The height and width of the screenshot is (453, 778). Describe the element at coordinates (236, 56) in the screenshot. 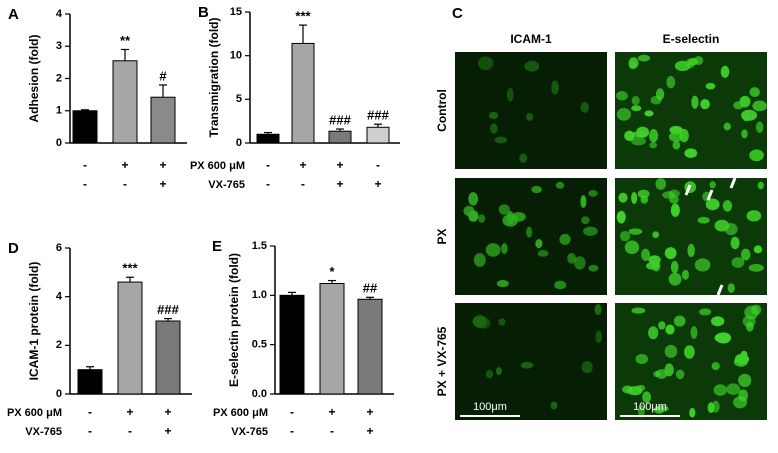

I see `y-tick-label: 10` at that location.